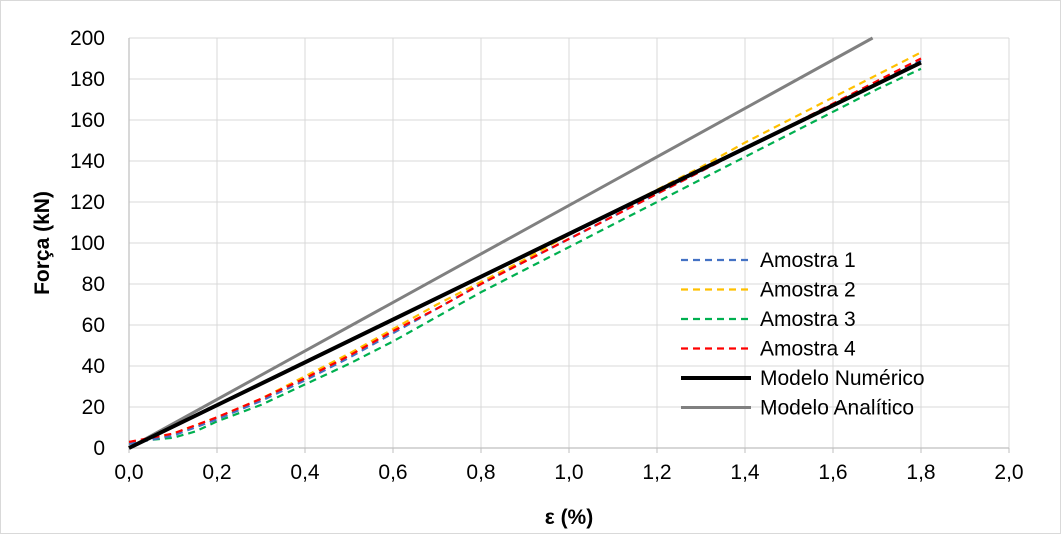 The image size is (1062, 535). I want to click on y-tick-label: 20, so click(93, 407).